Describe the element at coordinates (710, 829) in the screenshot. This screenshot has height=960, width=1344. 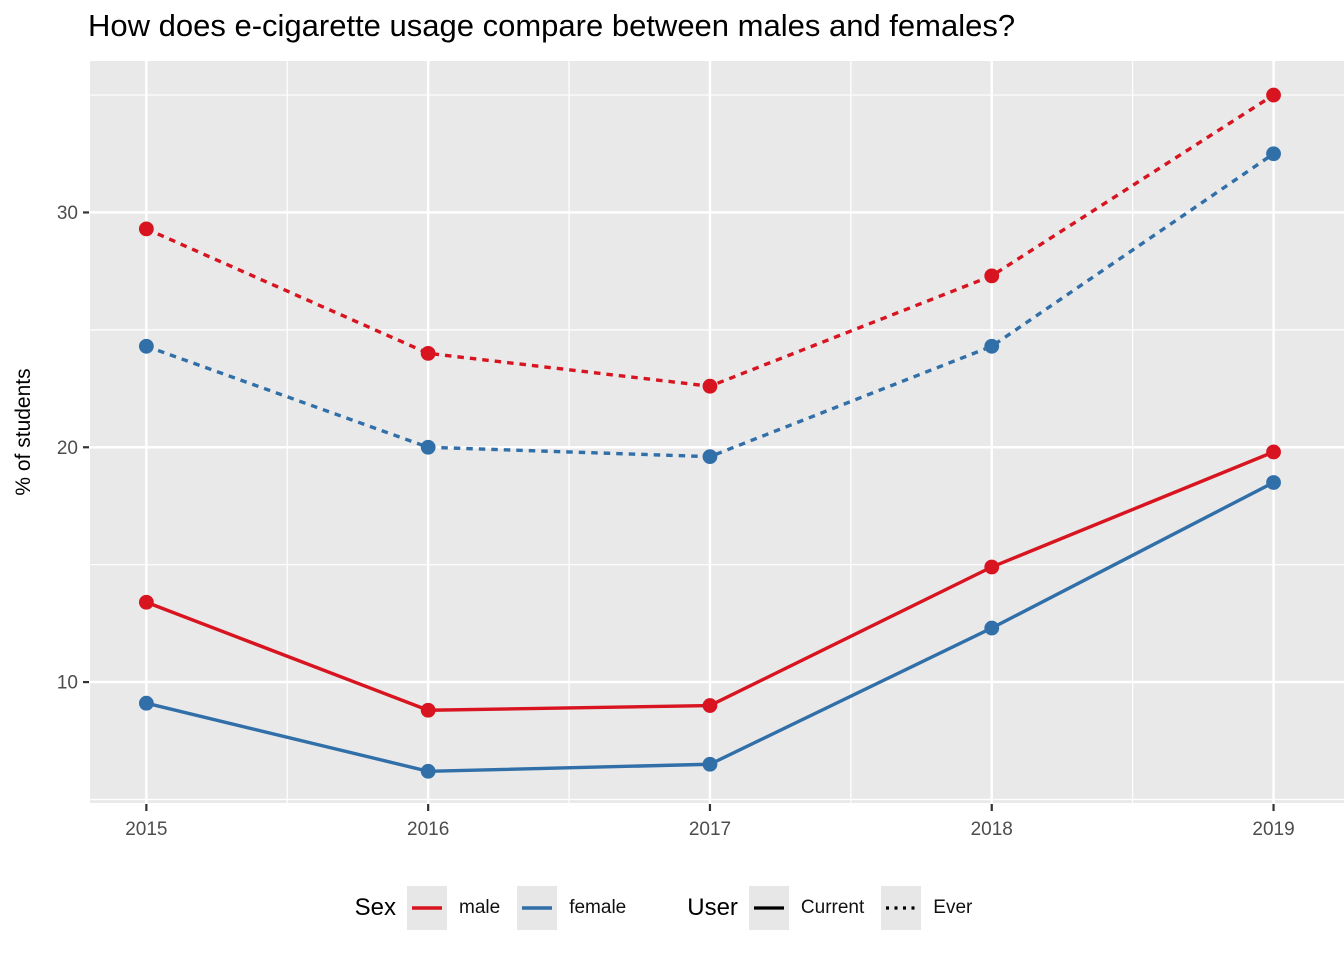
I see `x-tick-label: 2017` at that location.